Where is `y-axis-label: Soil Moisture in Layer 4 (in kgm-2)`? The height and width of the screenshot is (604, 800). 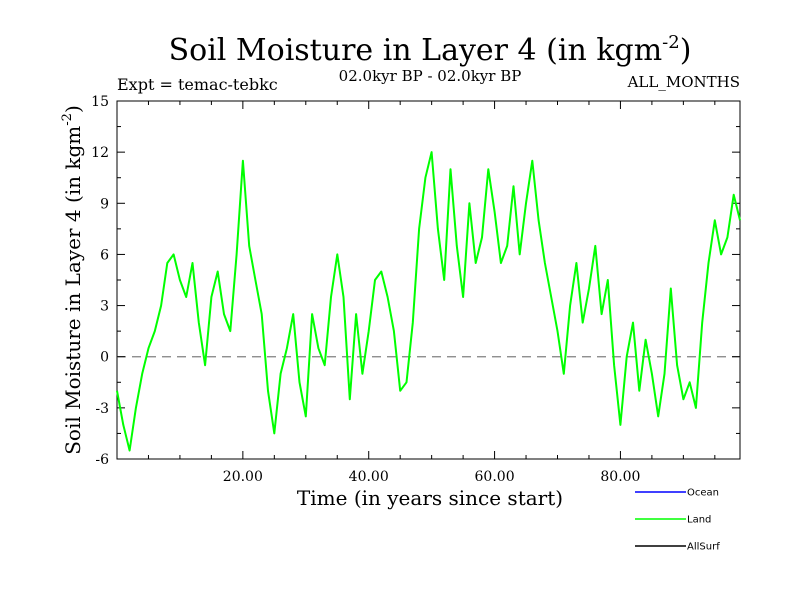
y-axis-label: Soil Moisture in Layer 4 (in kgm-2) is located at coordinates (72, 280).